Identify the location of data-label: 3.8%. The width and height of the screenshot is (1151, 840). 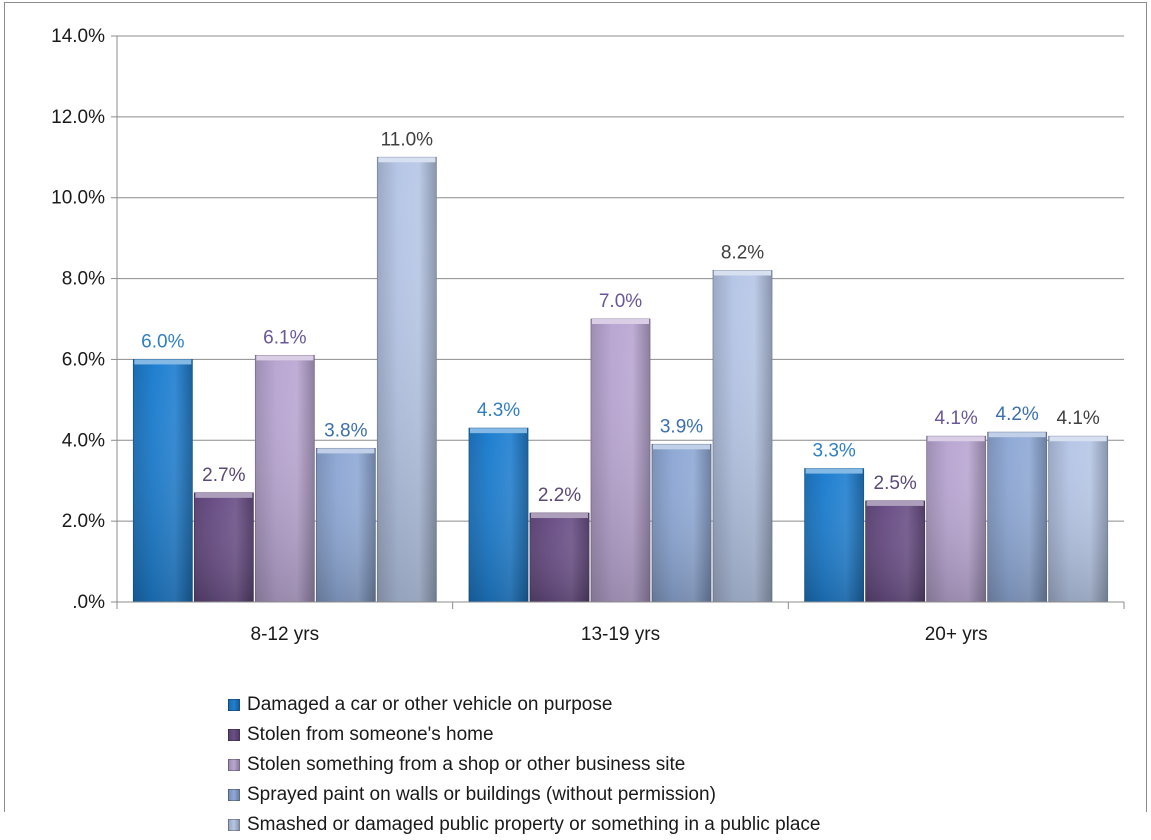
(345, 430).